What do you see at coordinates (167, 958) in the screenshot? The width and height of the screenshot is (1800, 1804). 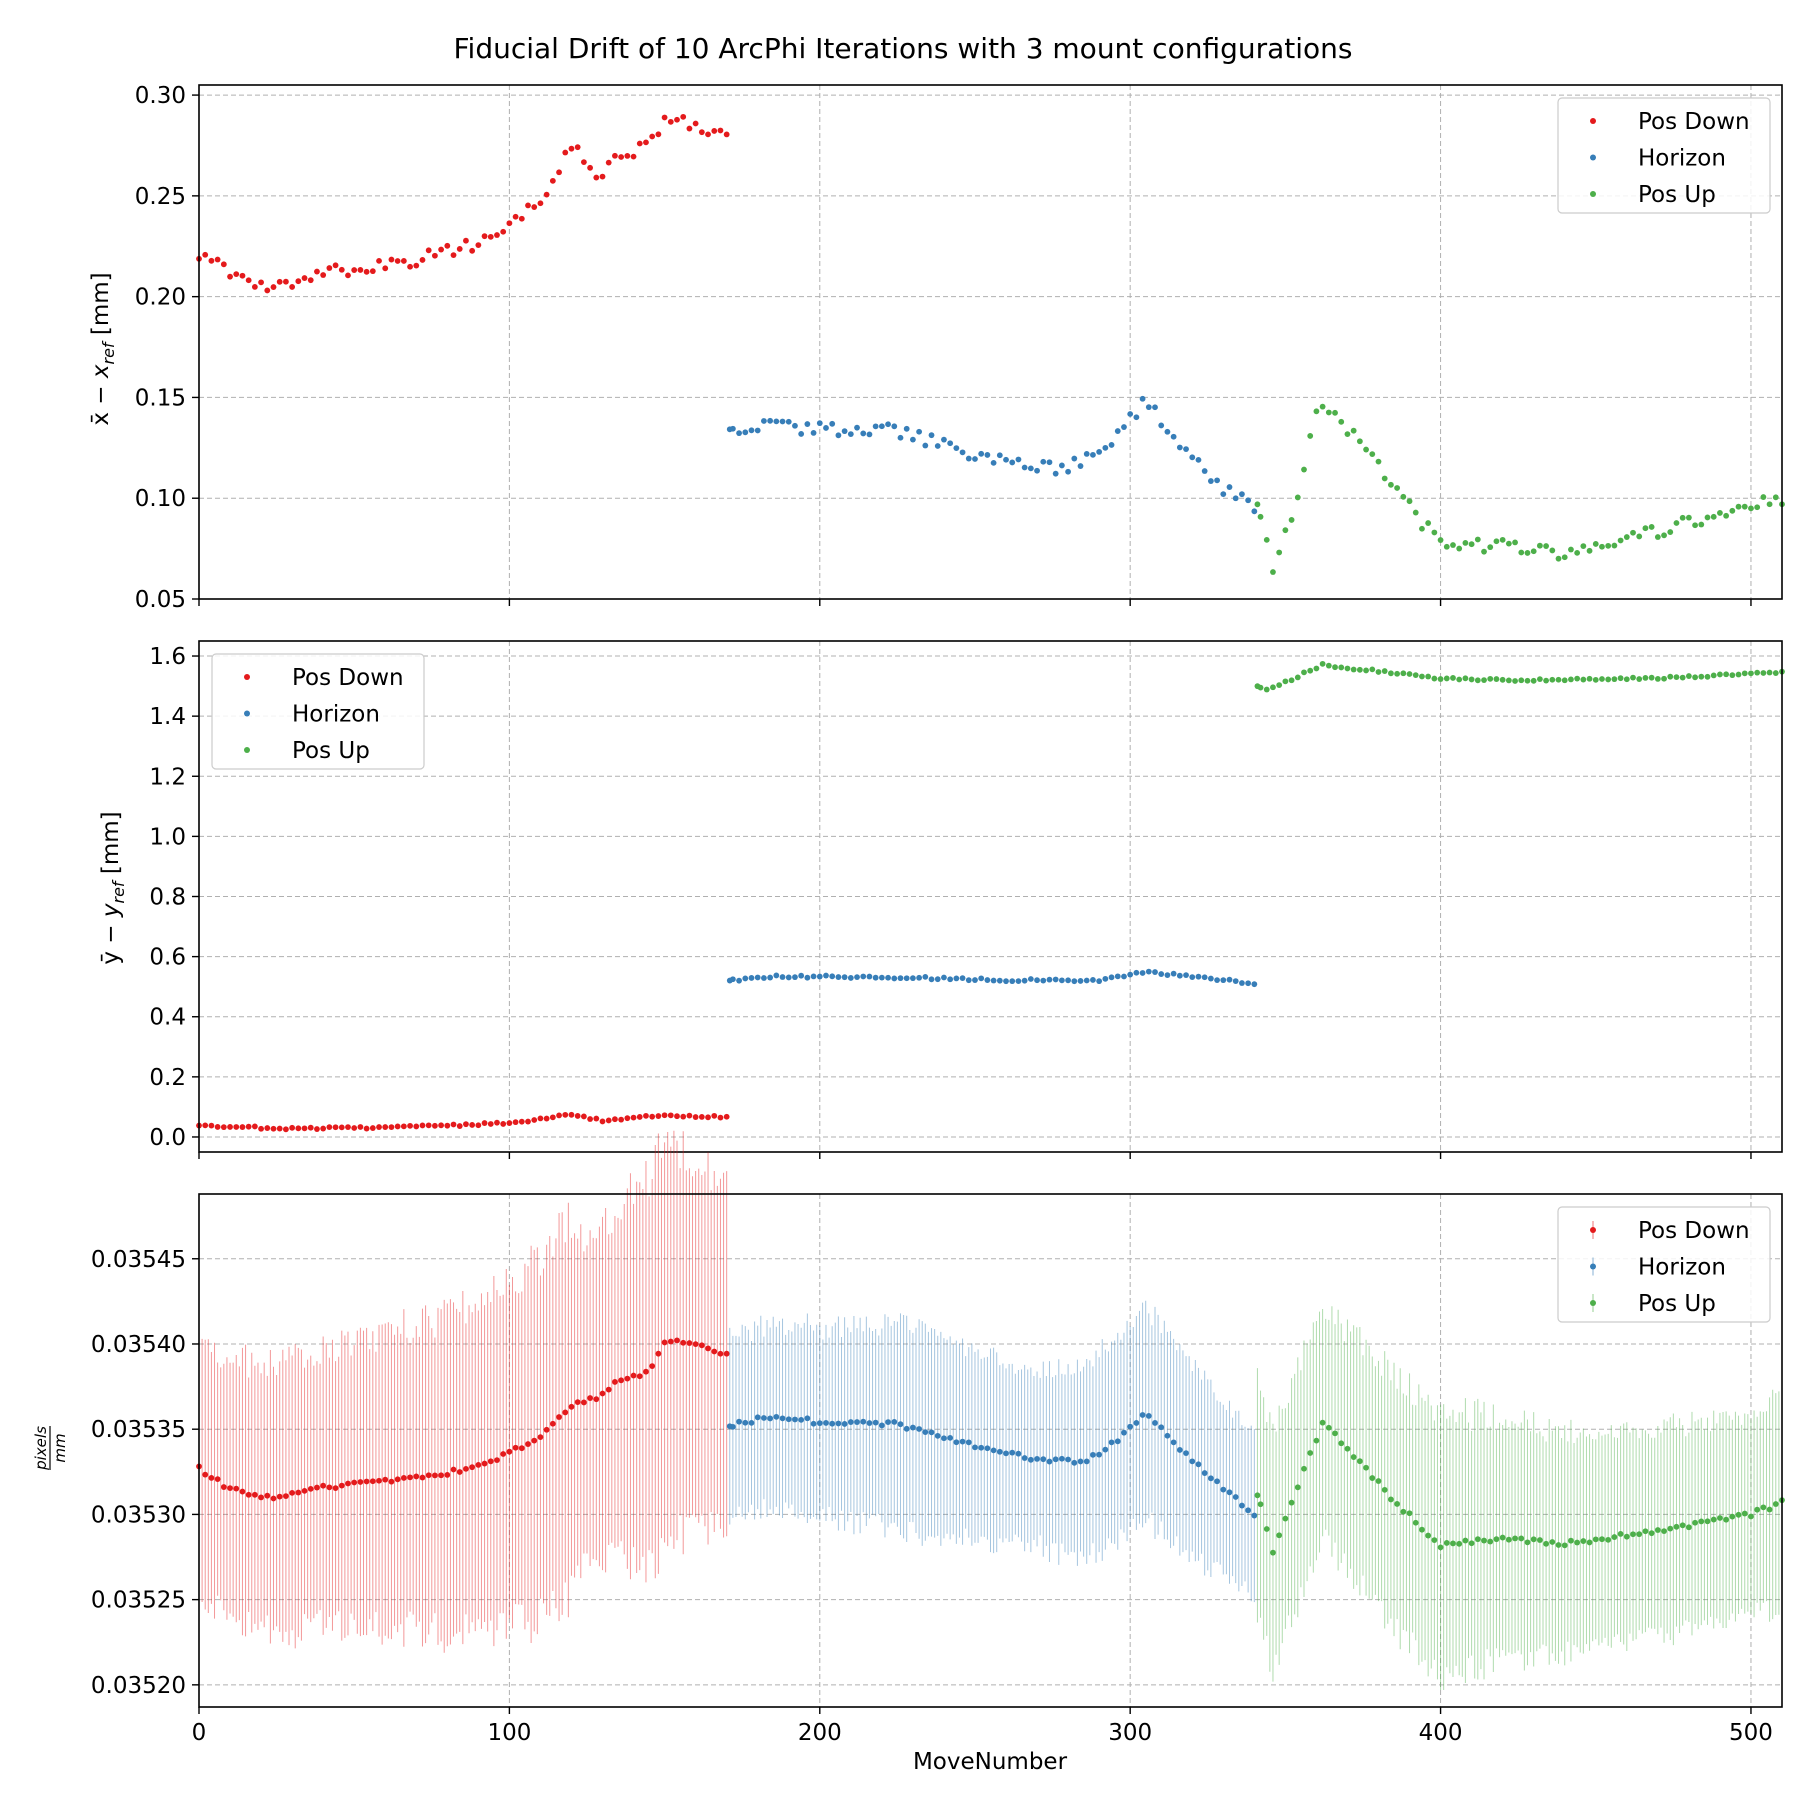 I see `y-tick-label: 0.6` at bounding box center [167, 958].